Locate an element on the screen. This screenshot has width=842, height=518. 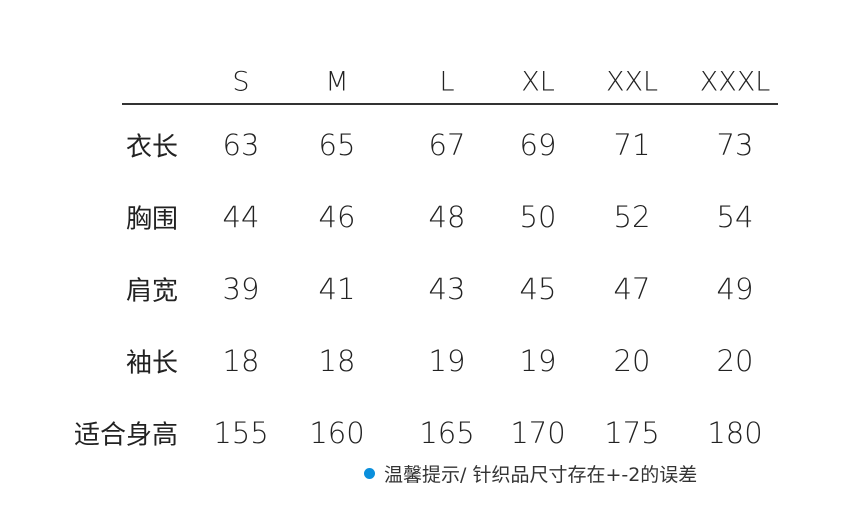
header-divider is located at coordinates (450, 104).